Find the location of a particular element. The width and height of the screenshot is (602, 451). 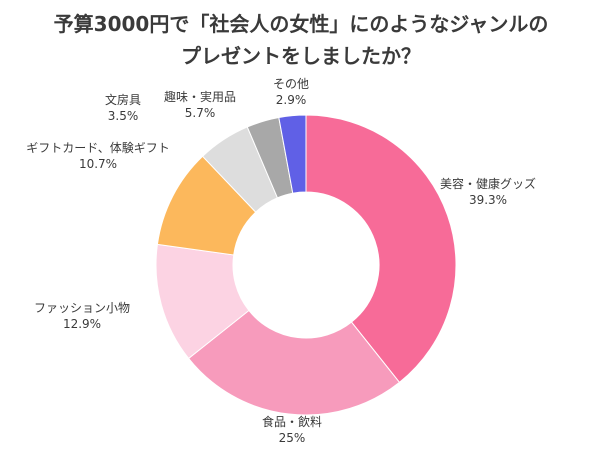

slice-value-0: 39.3% is located at coordinates (488, 200).